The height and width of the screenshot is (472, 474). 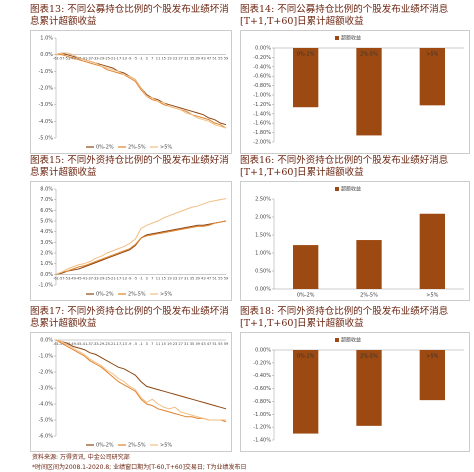 What do you see at coordinates (262, 133) in the screenshot?
I see `y-tick-label: -1.80%` at bounding box center [262, 133].